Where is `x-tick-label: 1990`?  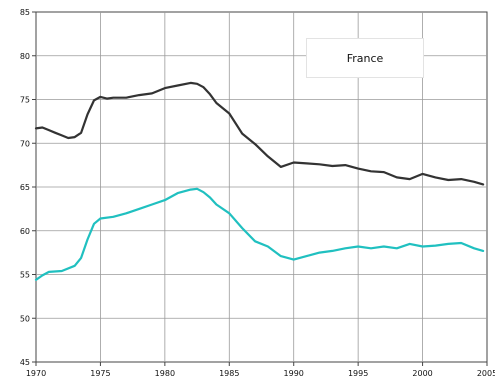
x-tick-label: 1990 is located at coordinates (294, 373).